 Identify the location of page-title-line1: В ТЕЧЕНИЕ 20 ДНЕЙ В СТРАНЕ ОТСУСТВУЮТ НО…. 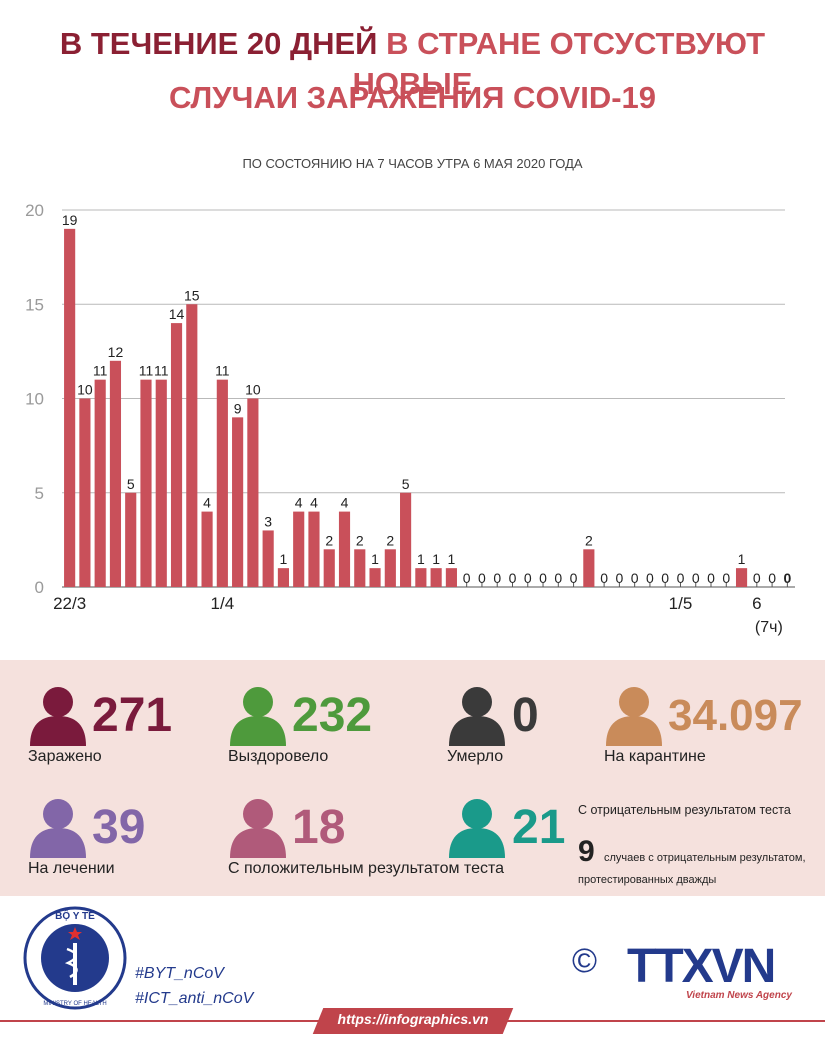
(412, 64).